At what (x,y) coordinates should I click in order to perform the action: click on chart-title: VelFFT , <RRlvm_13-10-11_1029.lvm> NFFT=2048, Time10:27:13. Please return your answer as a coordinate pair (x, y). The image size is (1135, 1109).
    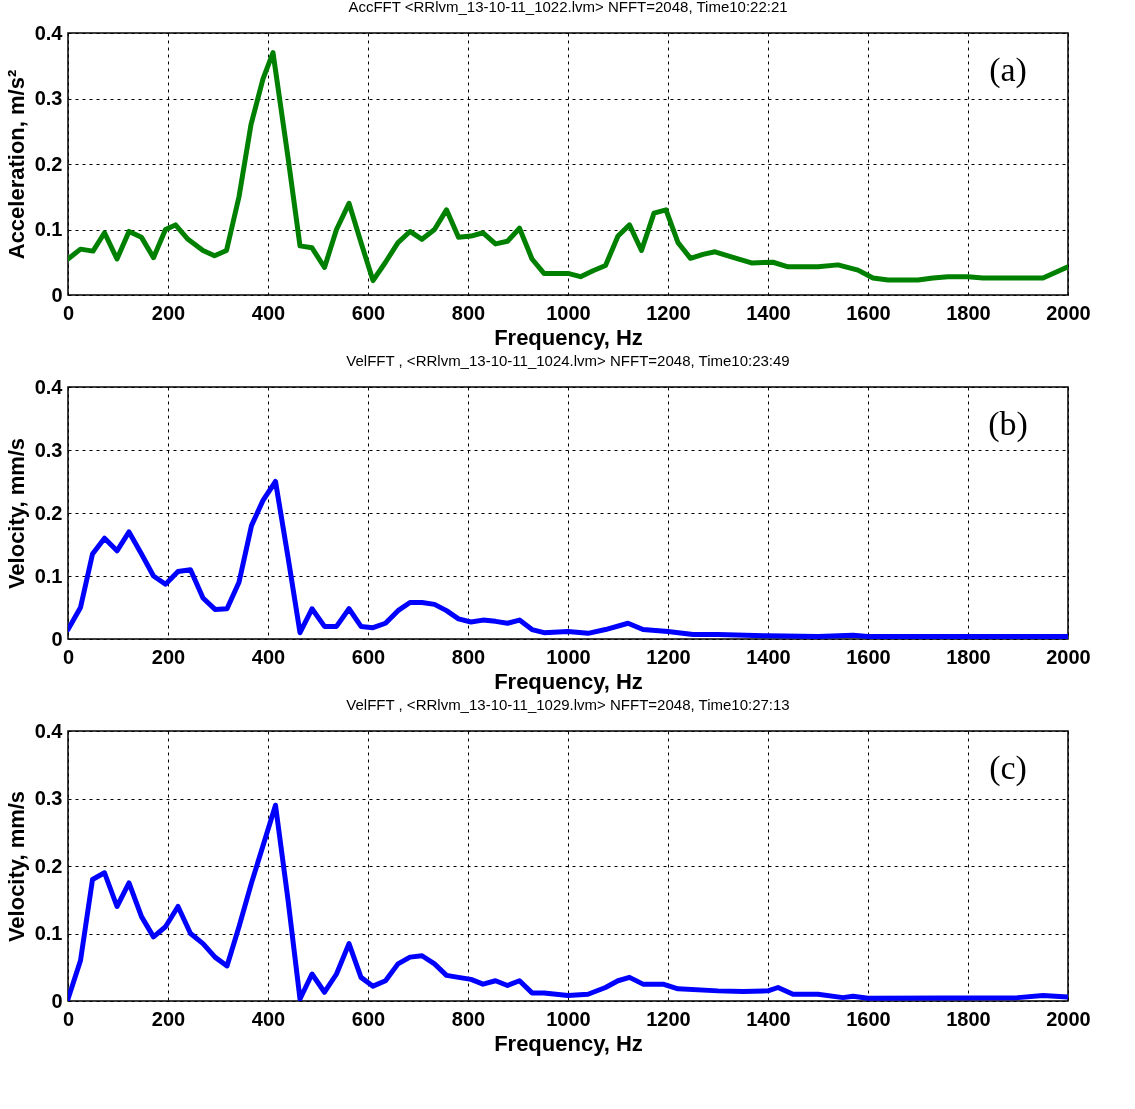
    Looking at the image, I should click on (568, 704).